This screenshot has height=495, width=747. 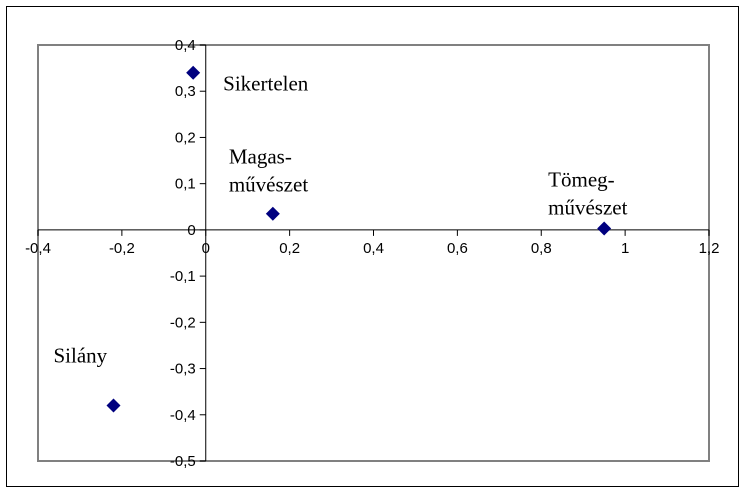 What do you see at coordinates (260, 157) in the screenshot?
I see `data-label: Magas-` at bounding box center [260, 157].